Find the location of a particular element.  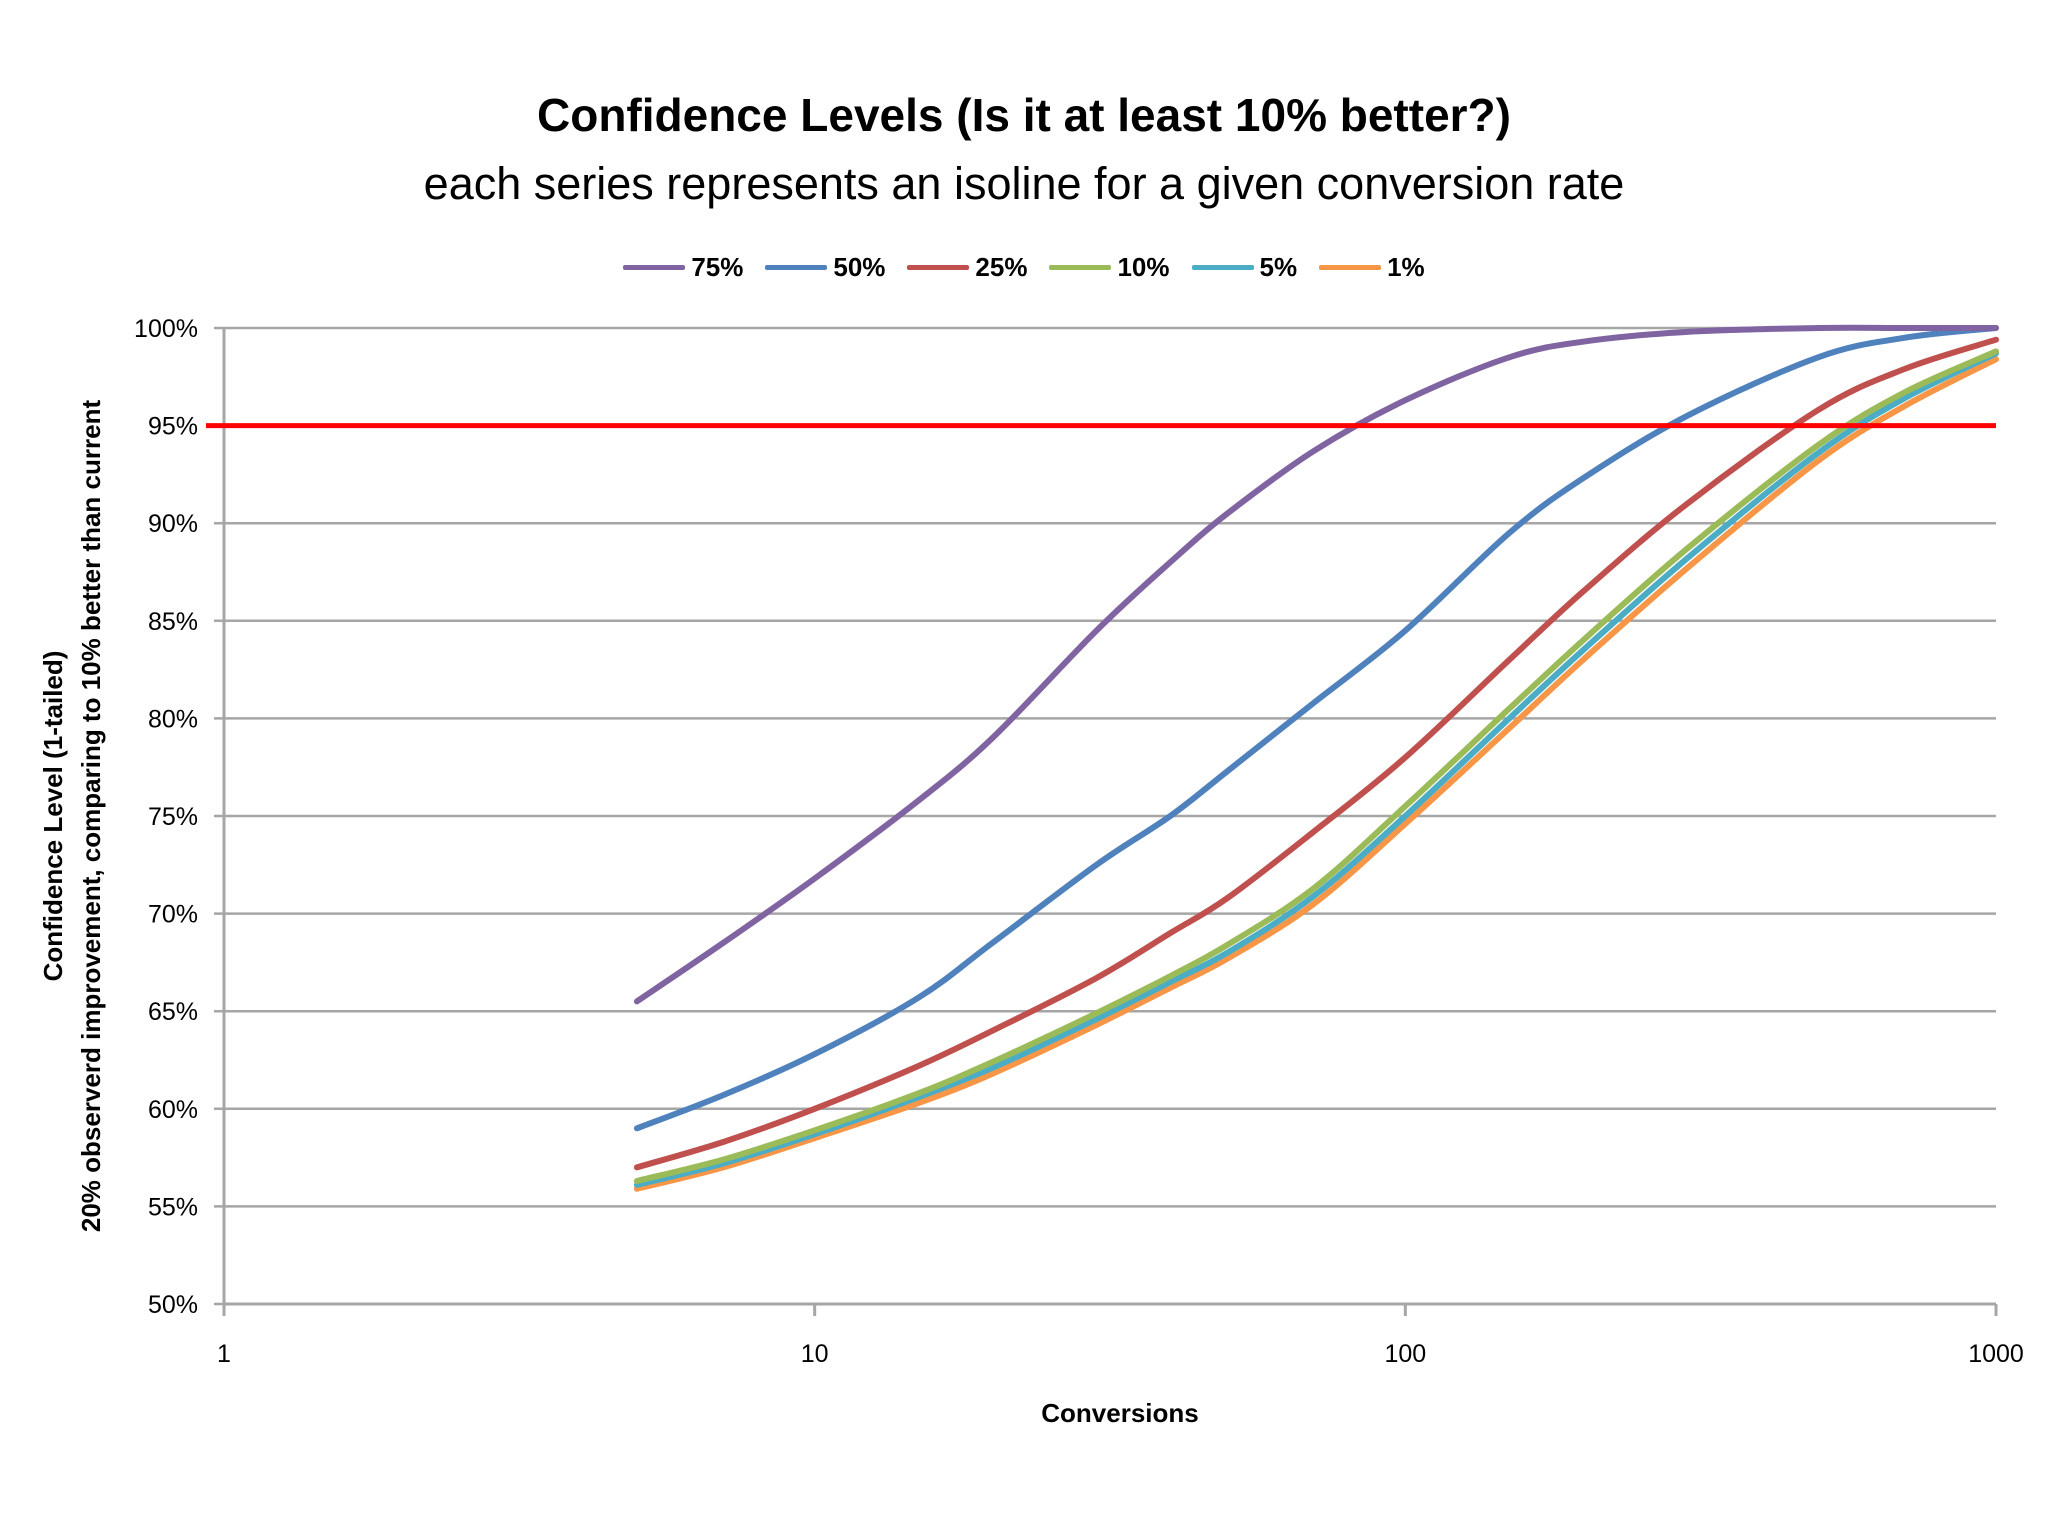

y-tick-label: 90% is located at coordinates (173, 524).